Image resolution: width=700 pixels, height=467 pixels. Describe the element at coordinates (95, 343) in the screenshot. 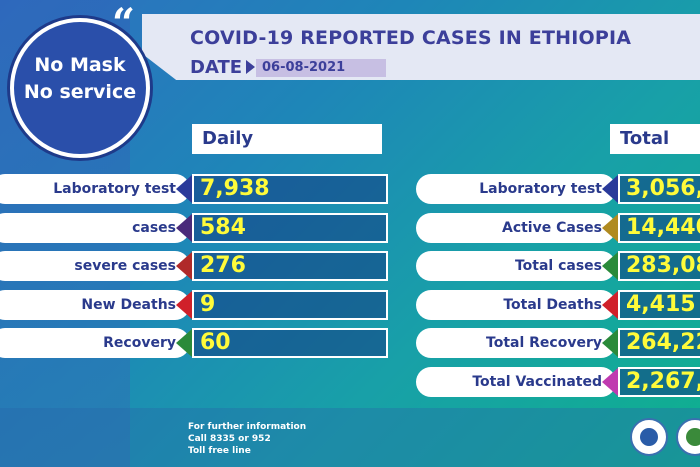

I see `stat-label: Recovery` at that location.